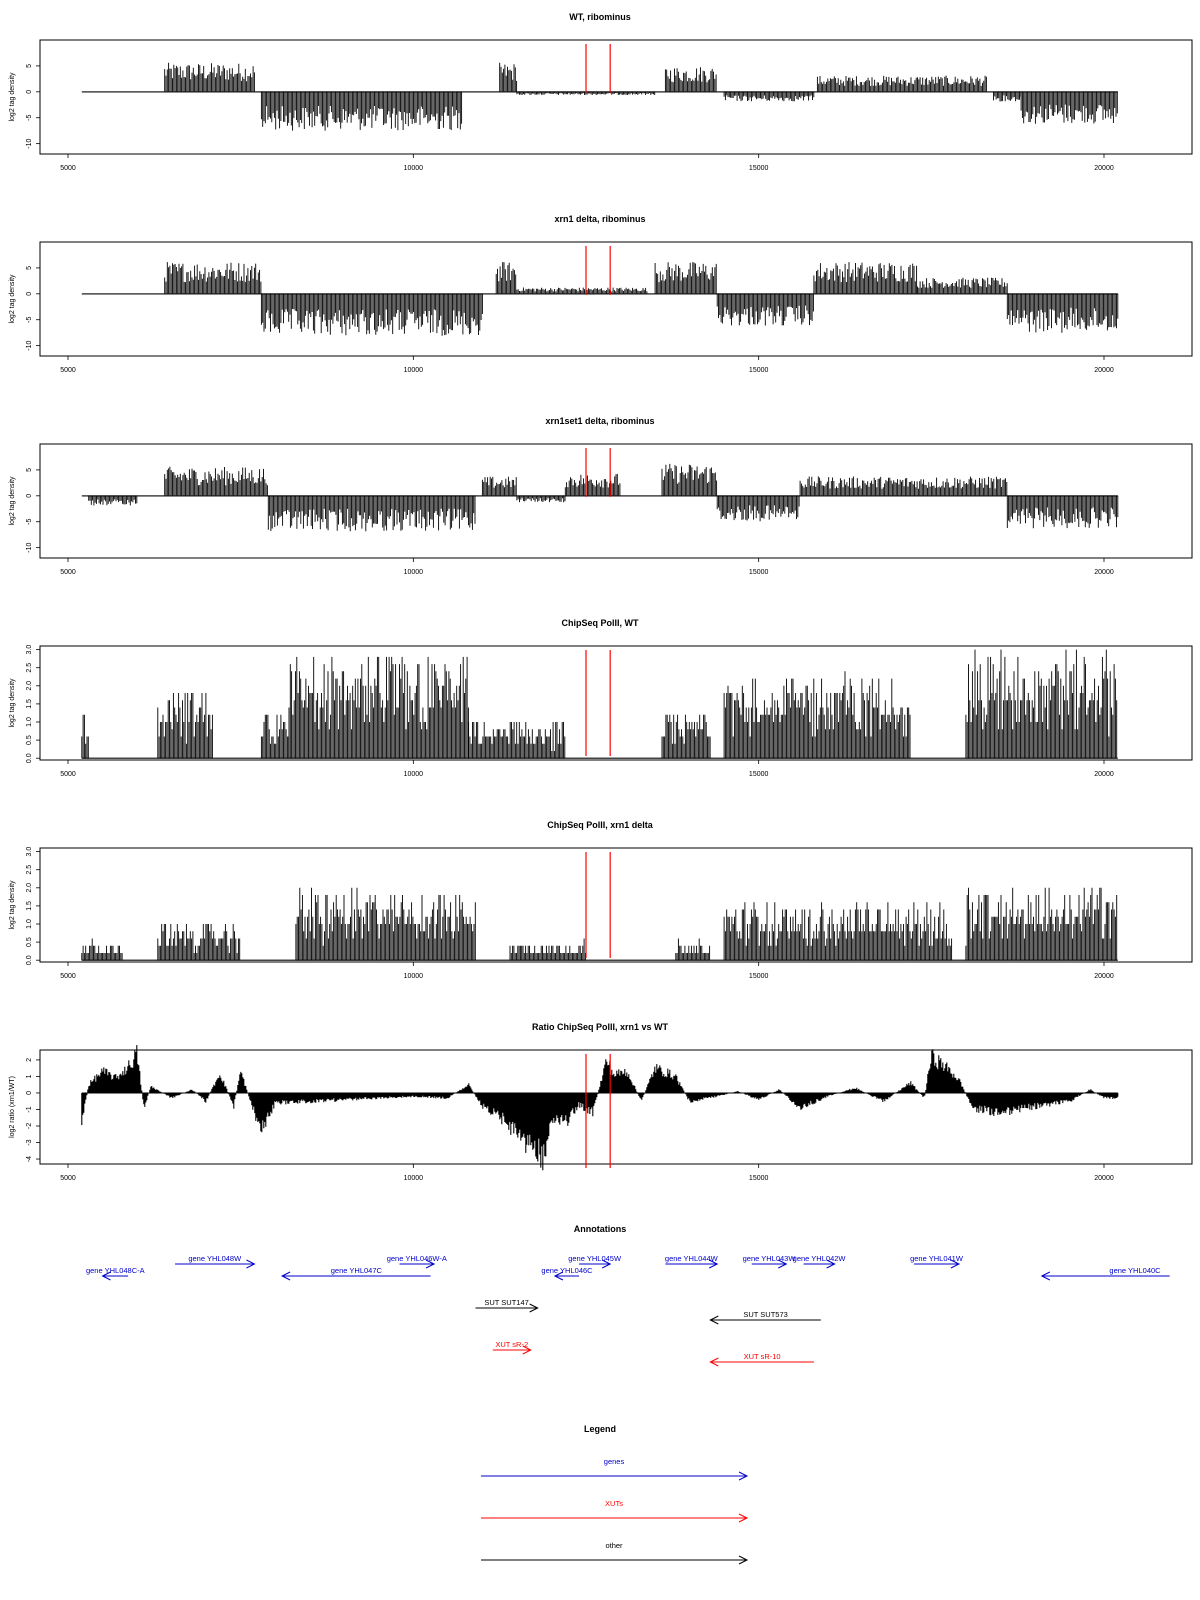 The height and width of the screenshot is (1600, 1200). What do you see at coordinates (29, 1142) in the screenshot?
I see `panel-5-ytick-label: -3` at bounding box center [29, 1142].